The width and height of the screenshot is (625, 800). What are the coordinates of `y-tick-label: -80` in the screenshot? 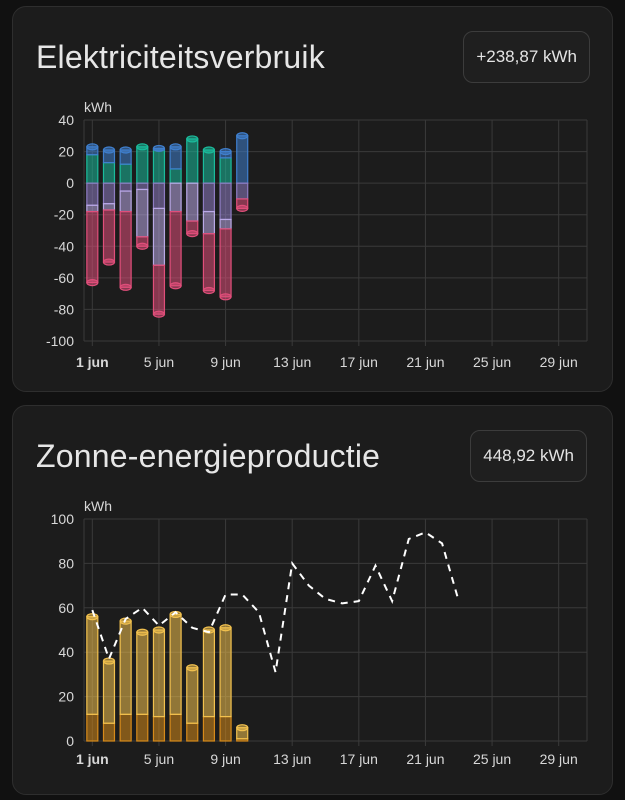 It's located at (64, 309).